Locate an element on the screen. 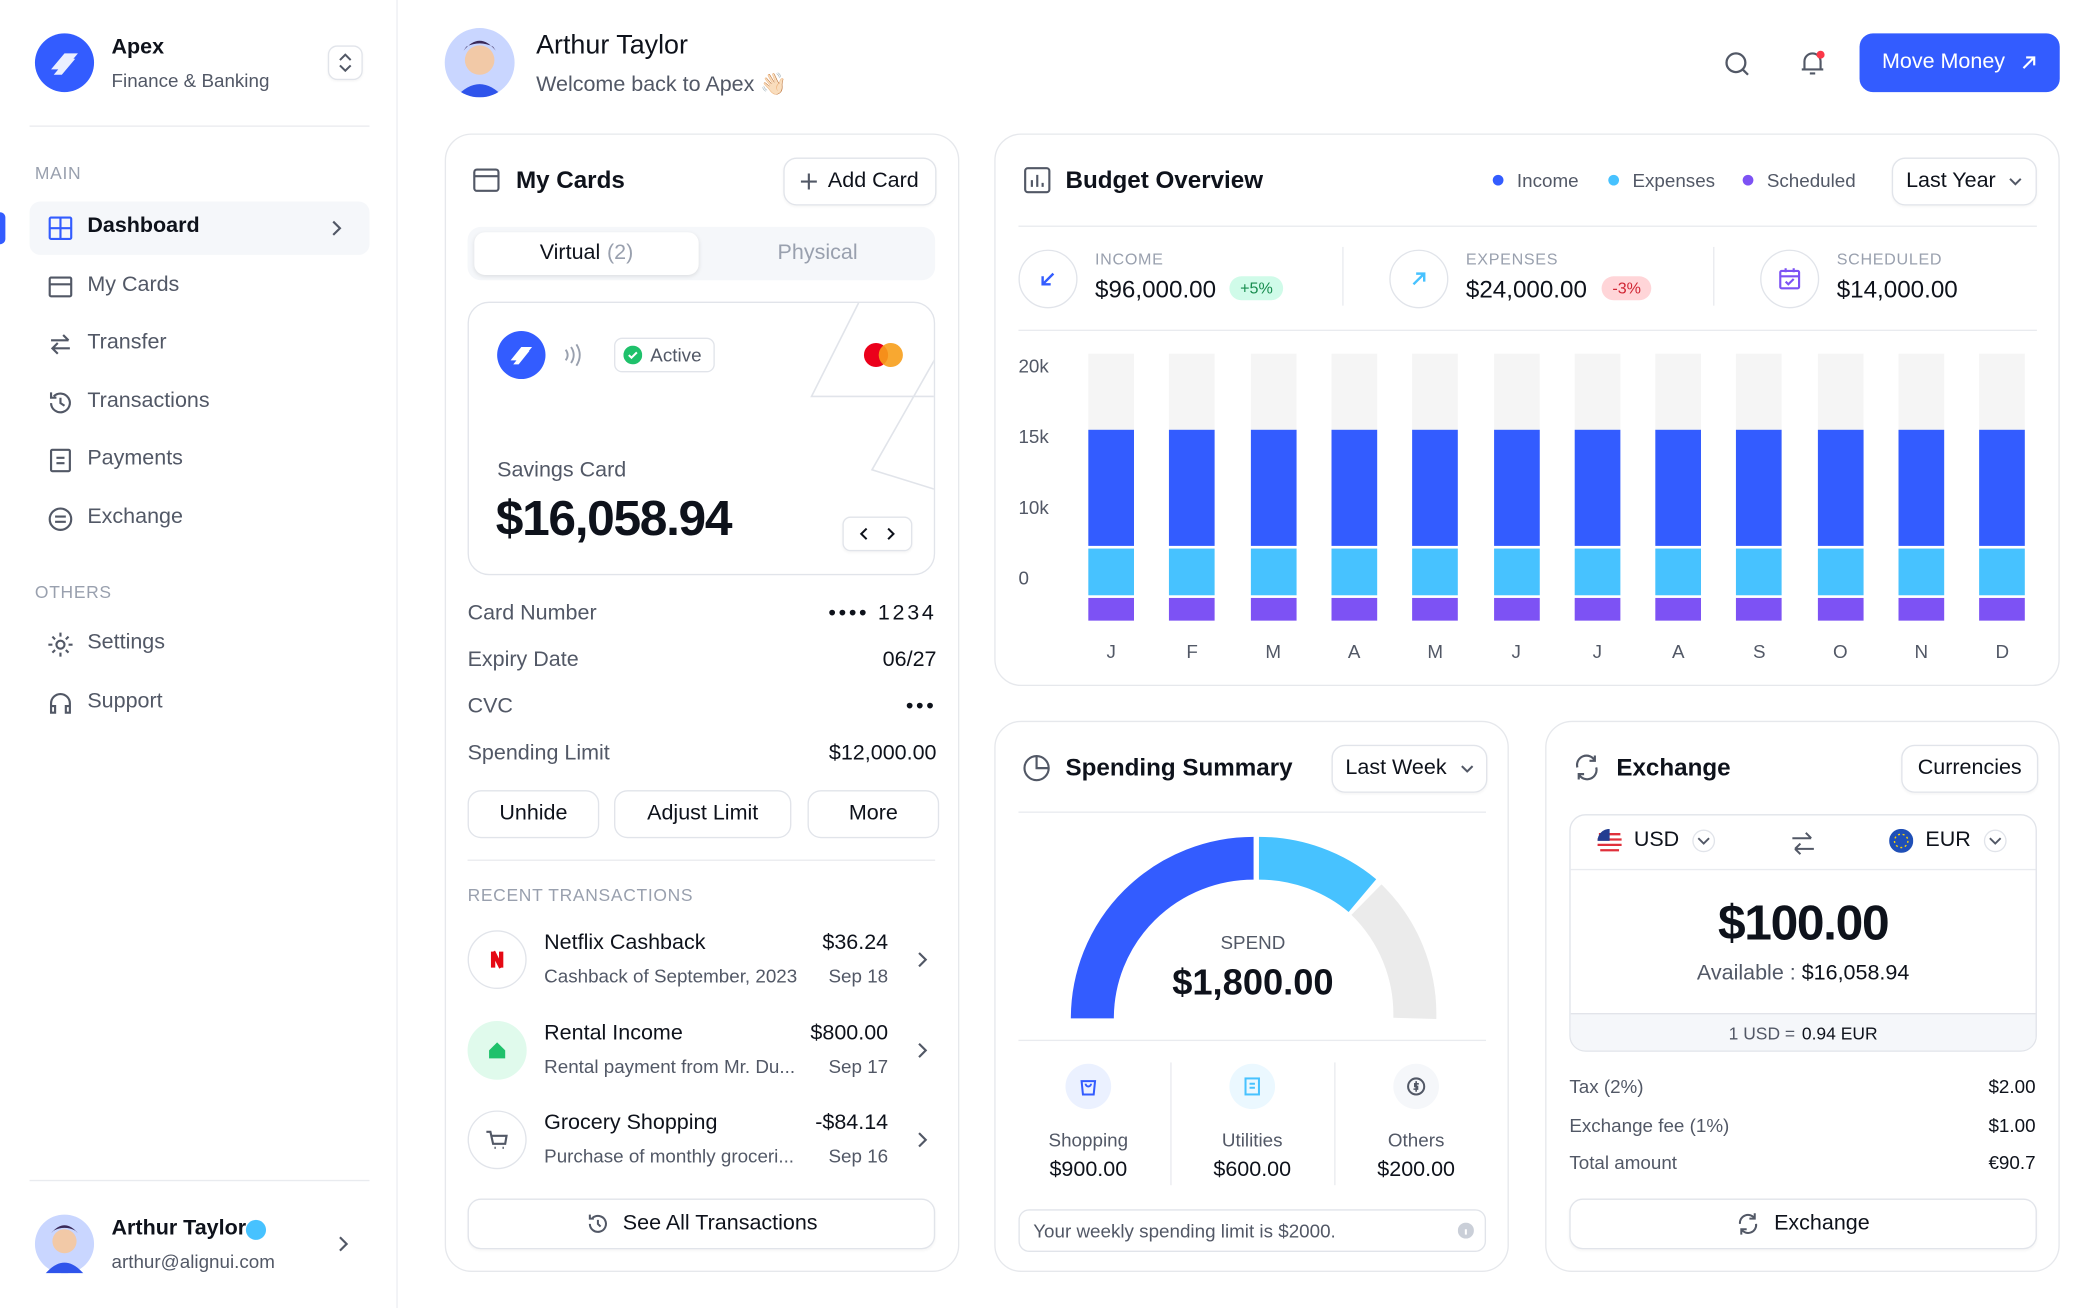 The height and width of the screenshot is (1308, 2096). x-tick-label: D is located at coordinates (2002, 651).